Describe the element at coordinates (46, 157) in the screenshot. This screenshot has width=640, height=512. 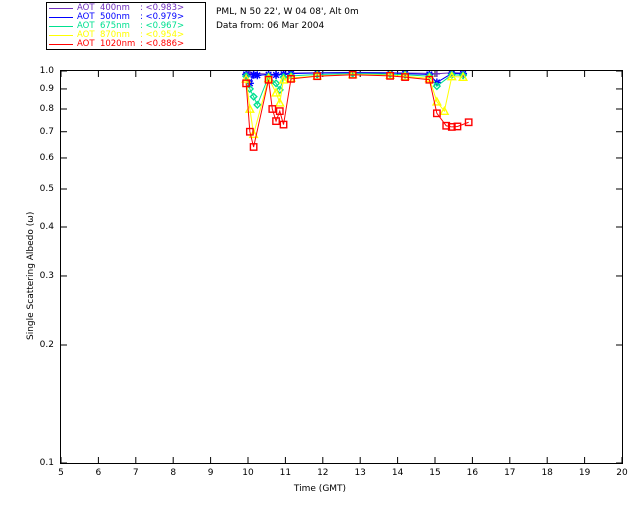
I see `y-tick-label: 0.6` at that location.